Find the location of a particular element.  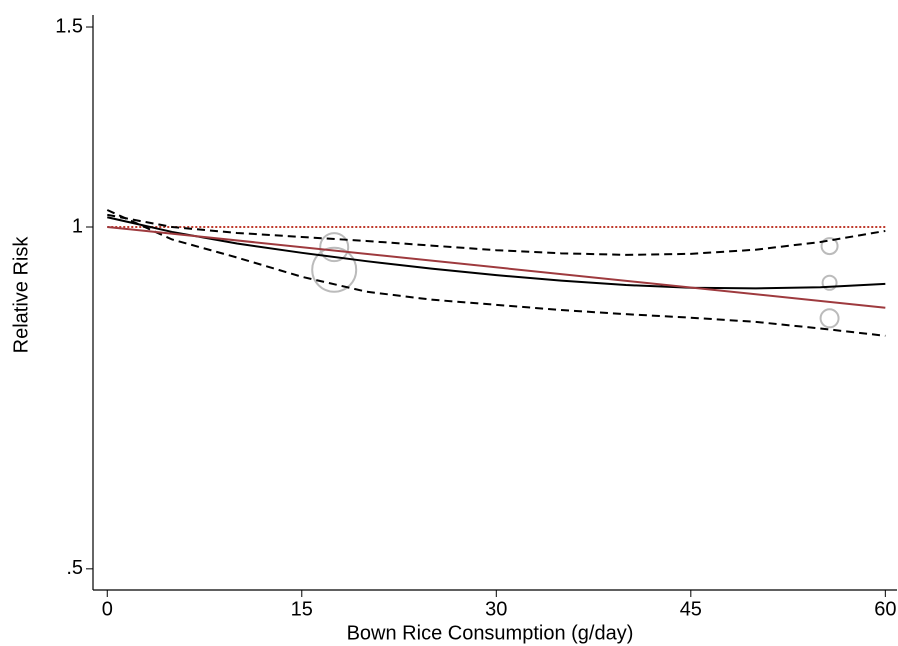

x-tick-label: 0 is located at coordinates (107, 609).